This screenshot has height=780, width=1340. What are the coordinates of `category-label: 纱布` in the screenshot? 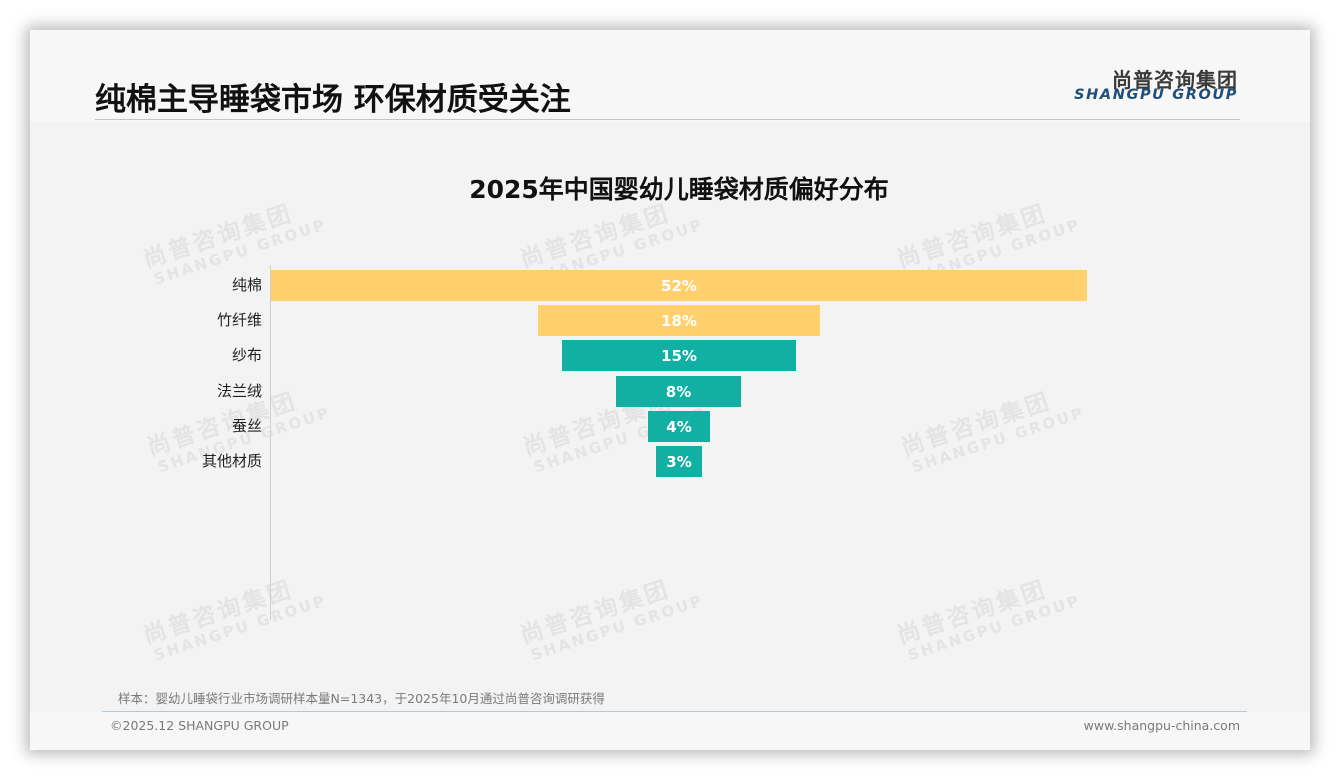 It's located at (246, 355).